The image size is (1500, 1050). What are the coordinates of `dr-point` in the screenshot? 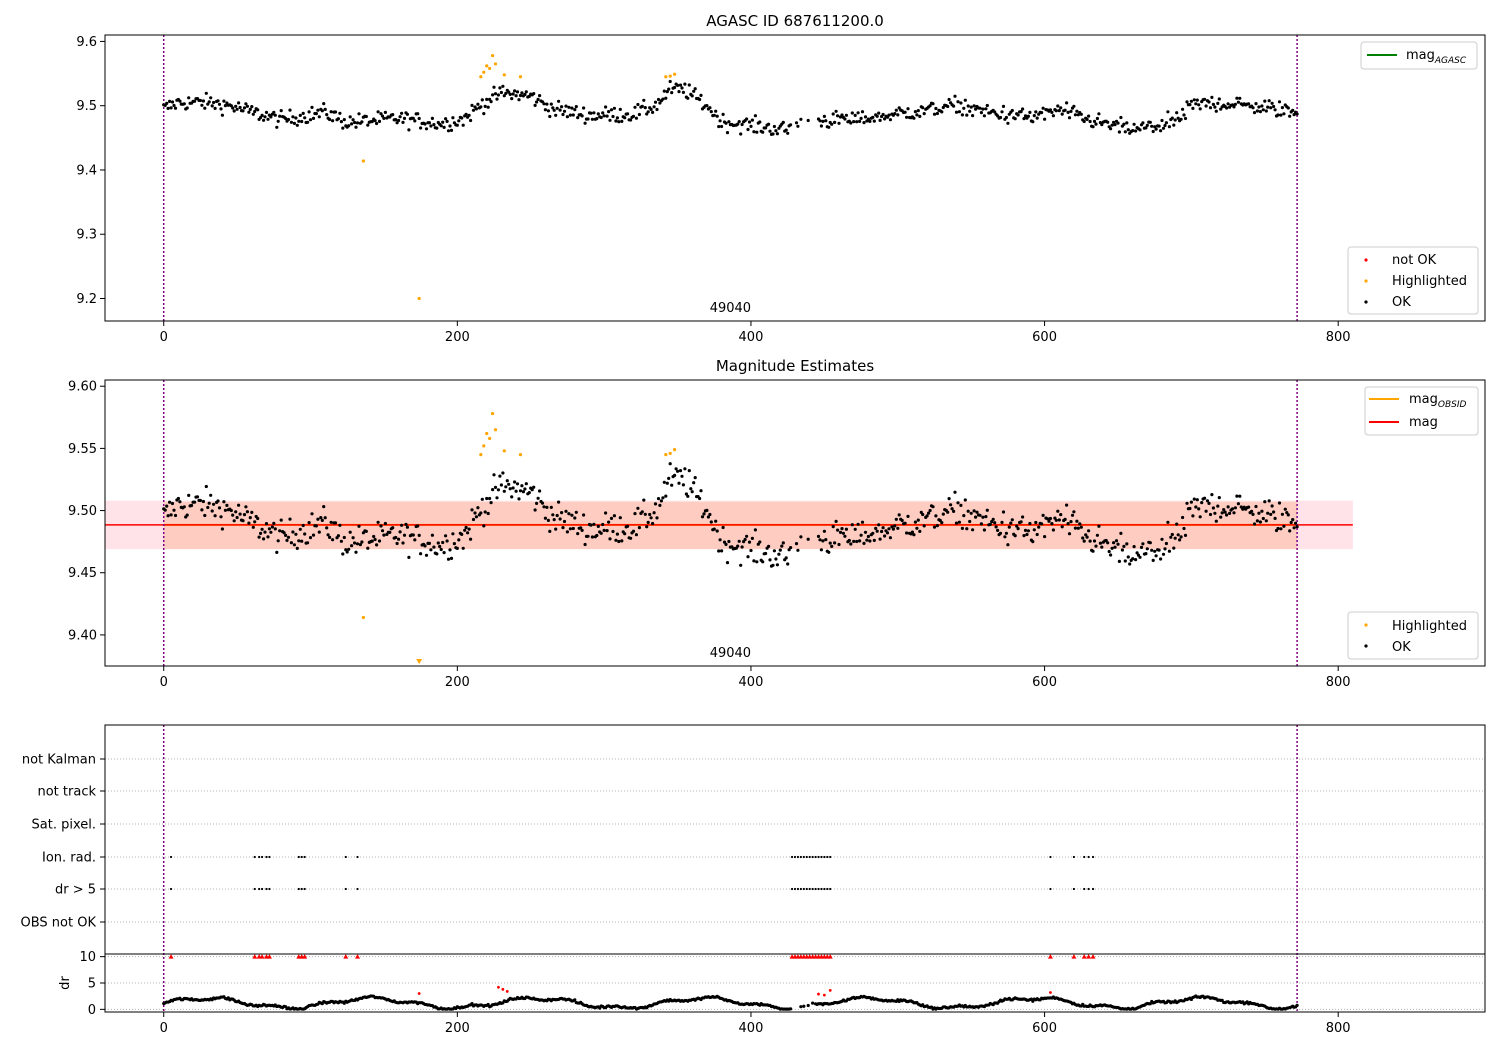 It's located at (801, 1007).